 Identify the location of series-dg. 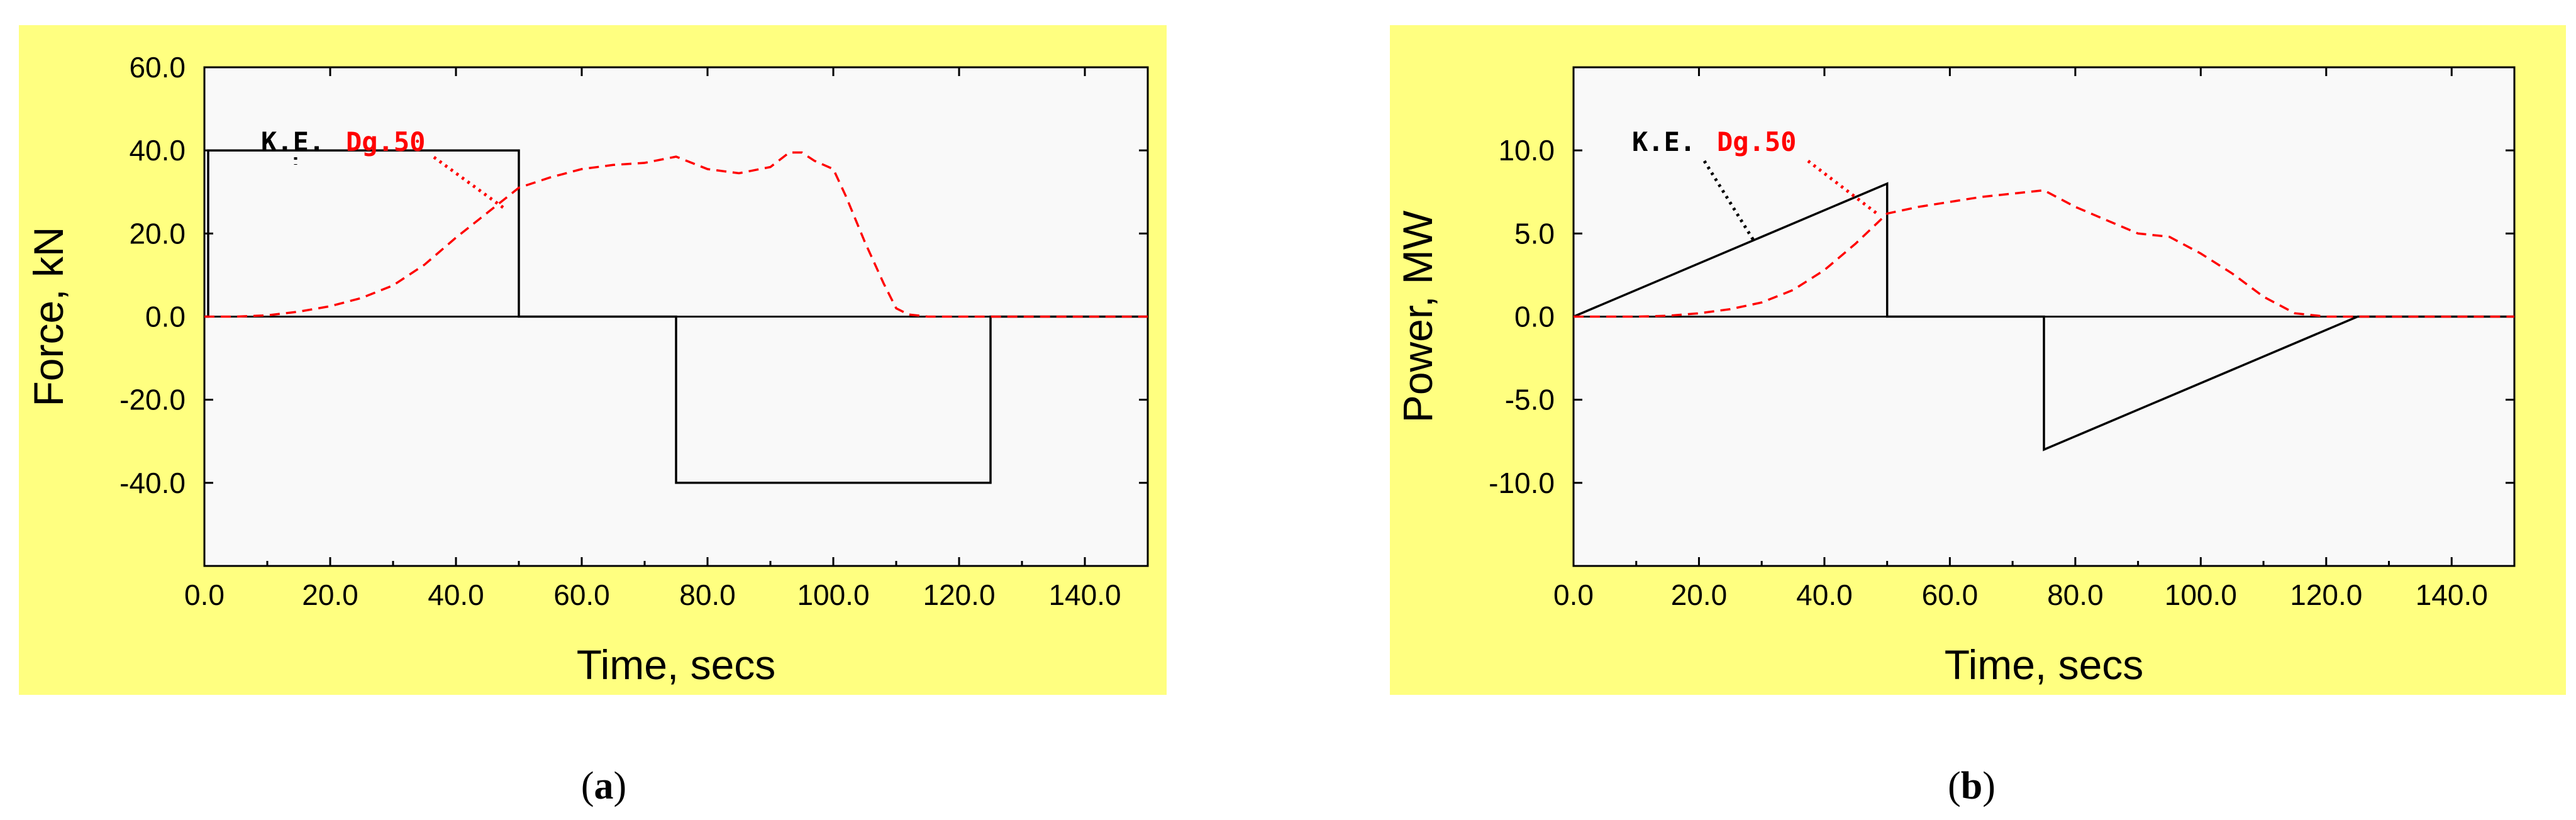
(676, 235).